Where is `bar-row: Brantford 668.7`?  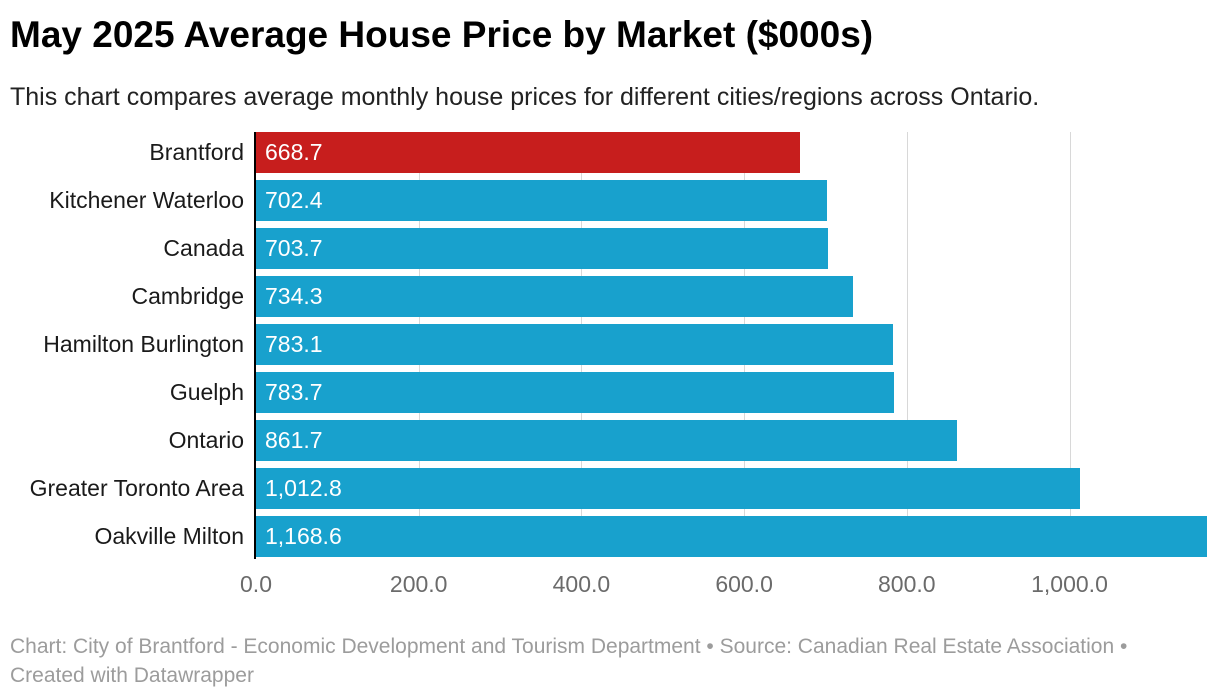 bar-row: Brantford 668.7 is located at coordinates (615, 152).